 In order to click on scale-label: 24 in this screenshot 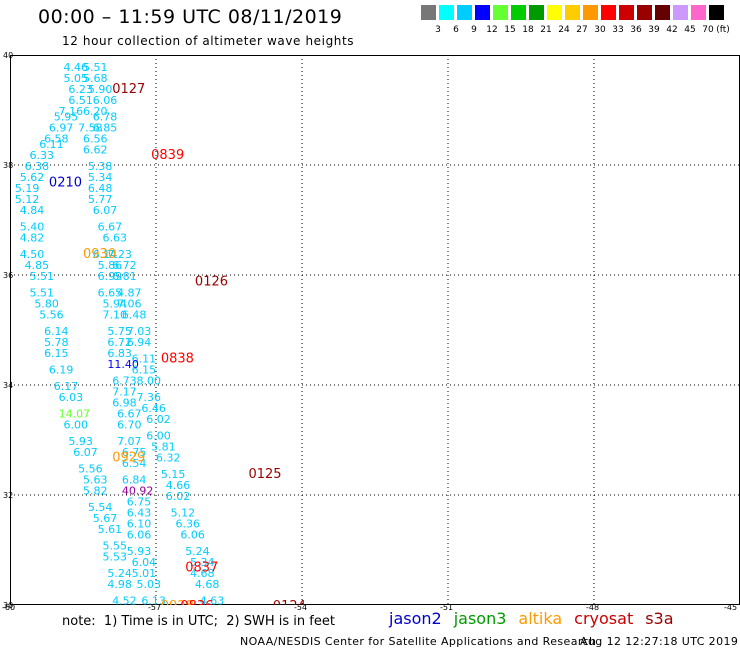, I will do `click(564, 30)`.